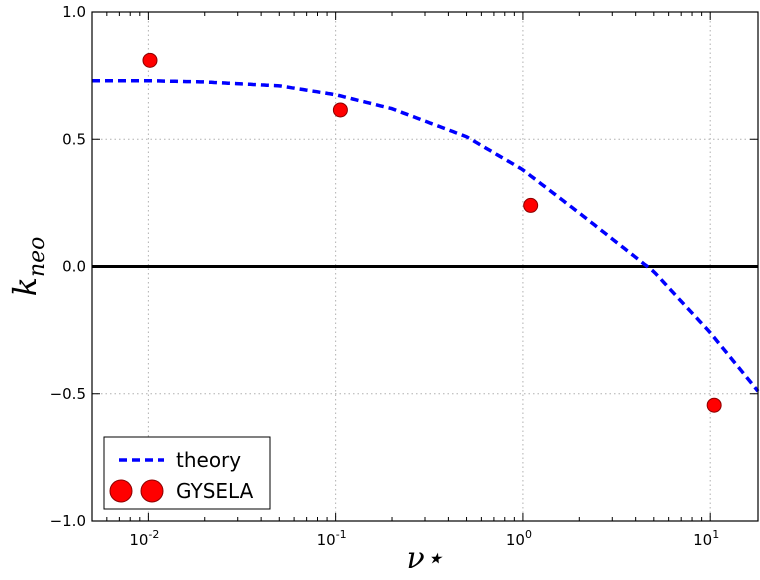 The height and width of the screenshot is (580, 760). What do you see at coordinates (68, 521) in the screenshot?
I see `y-tick-label: −1.0` at bounding box center [68, 521].